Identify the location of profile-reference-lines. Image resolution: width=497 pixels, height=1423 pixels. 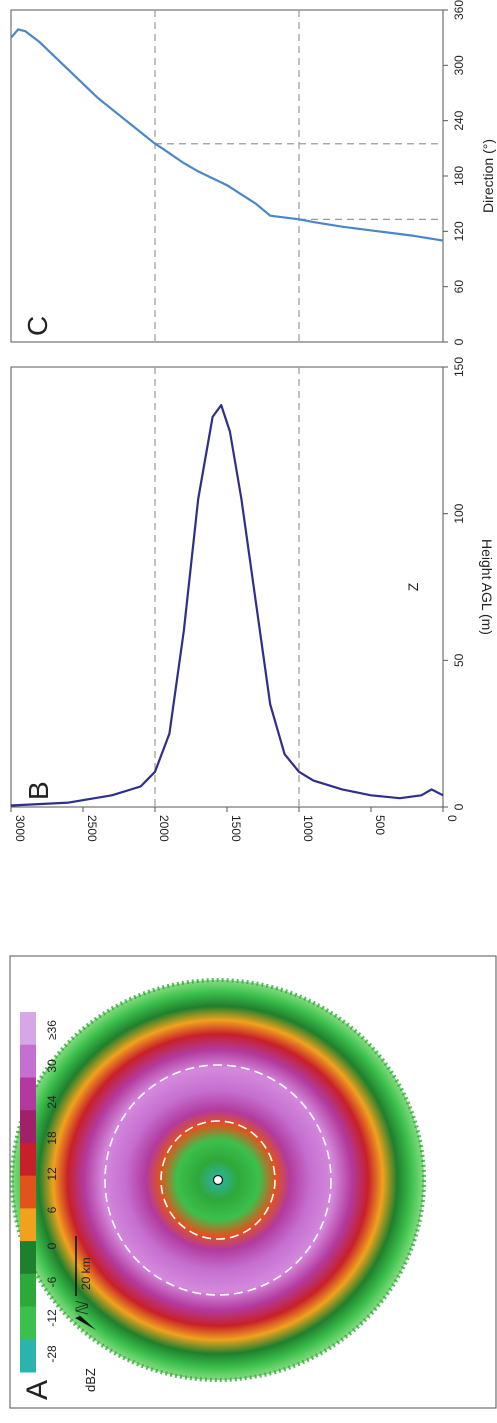
(227, 587).